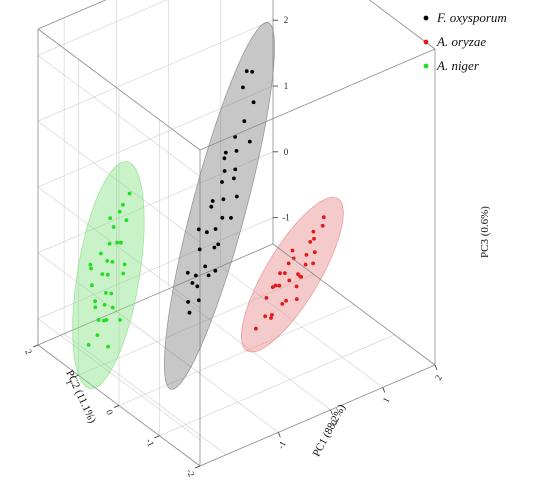  Describe the element at coordinates (286, 20) in the screenshot. I see `z-tick-label: 2` at that location.